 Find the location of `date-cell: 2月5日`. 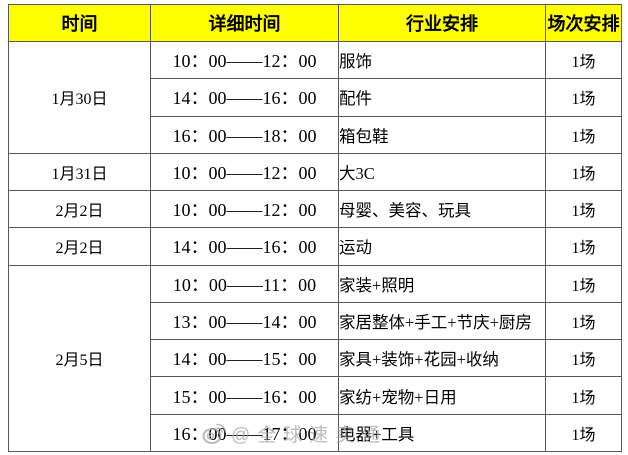

date-cell: 2月5日 is located at coordinates (79, 358).